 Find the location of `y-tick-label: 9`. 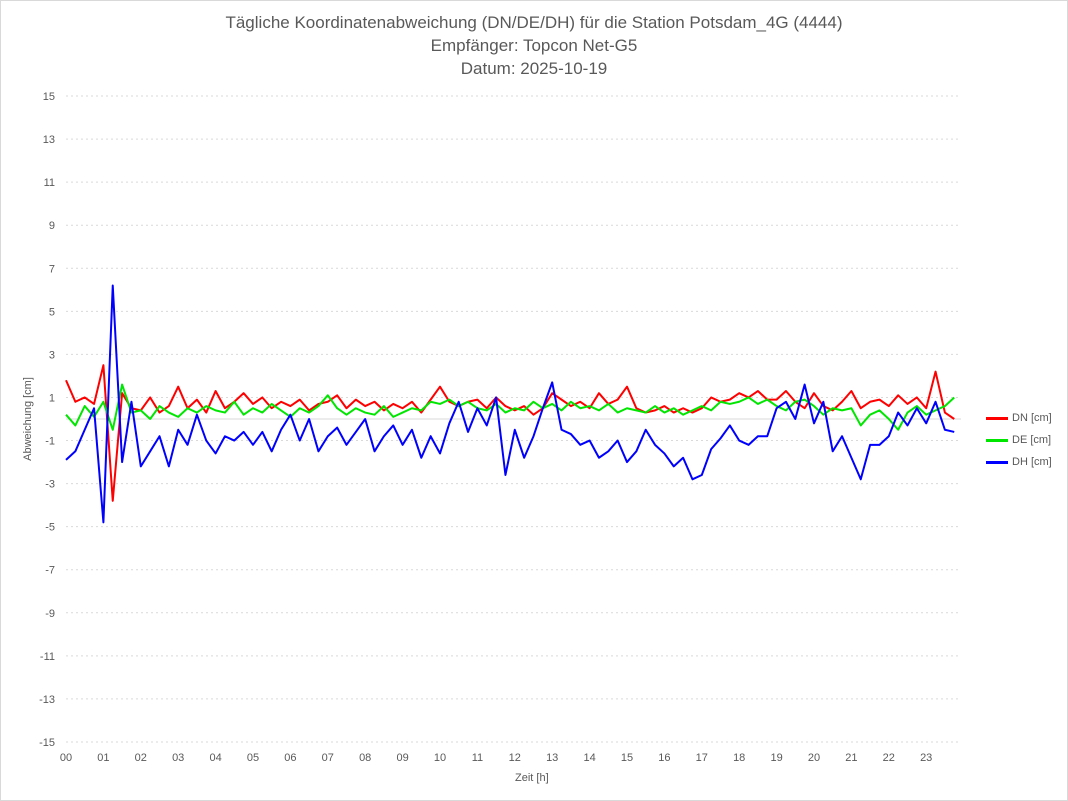

y-tick-label: 9 is located at coordinates (52, 226).